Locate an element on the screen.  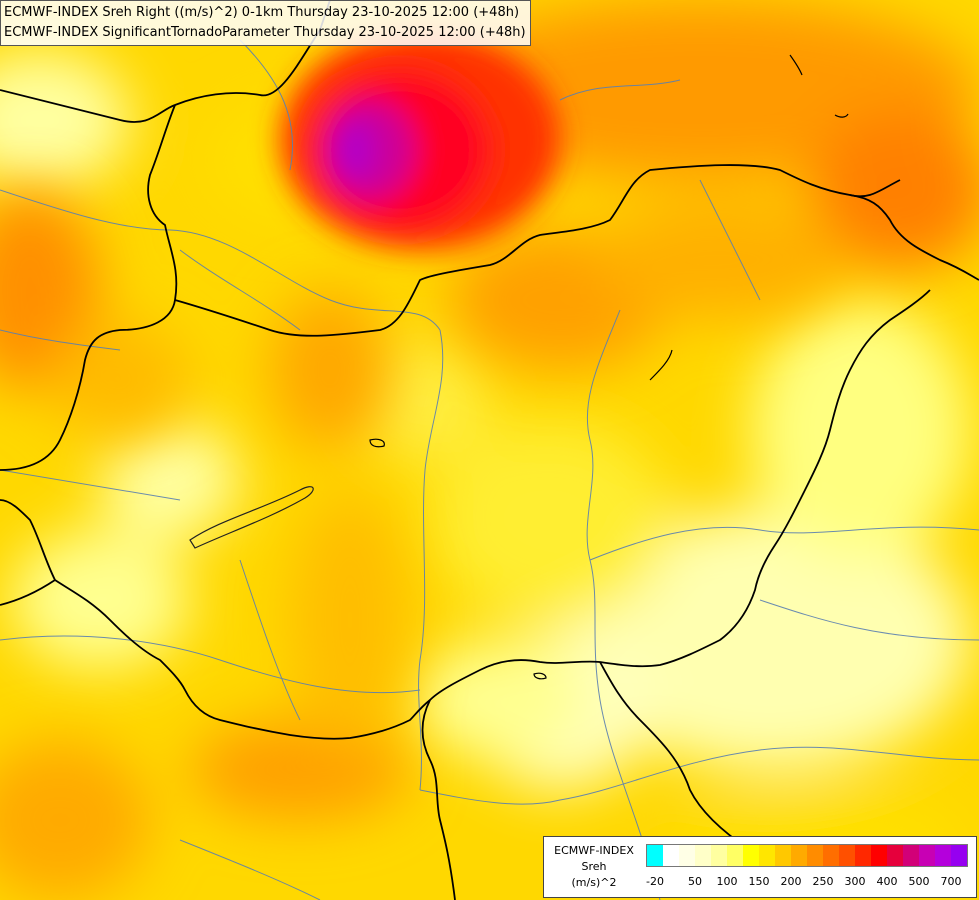
legend-color-bar is located at coordinates (807, 855).